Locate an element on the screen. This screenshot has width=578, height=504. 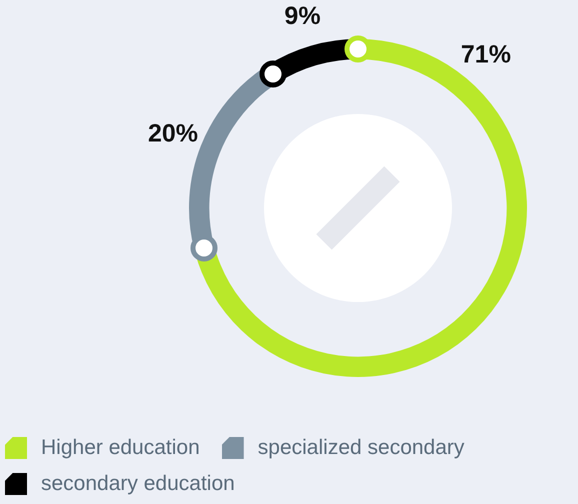
data-label: 9% is located at coordinates (302, 16).